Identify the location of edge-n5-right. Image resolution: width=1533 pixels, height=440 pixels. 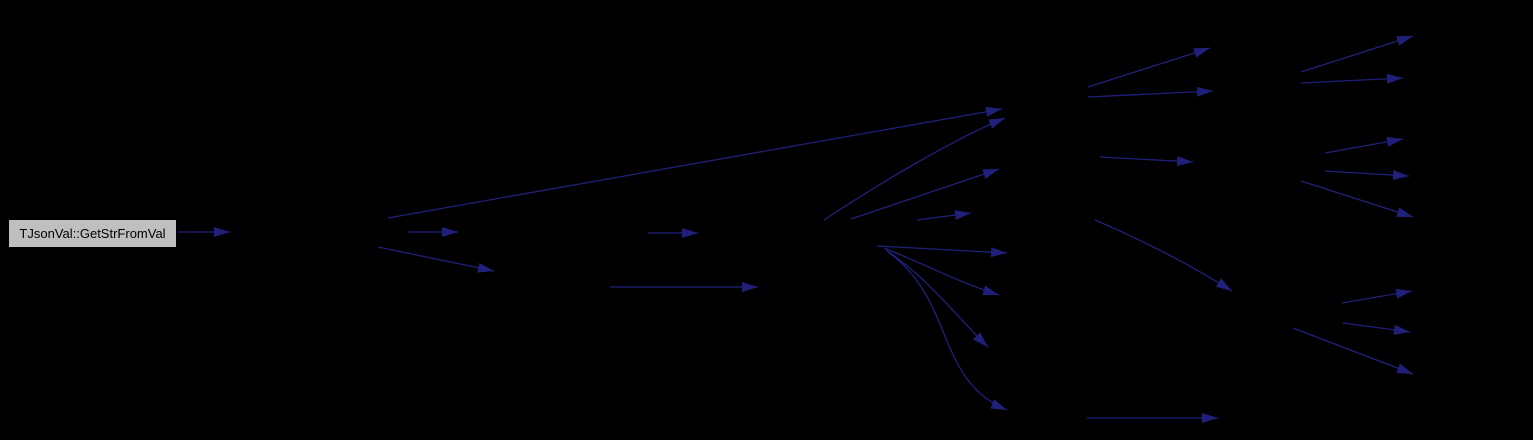
(1150, 92).